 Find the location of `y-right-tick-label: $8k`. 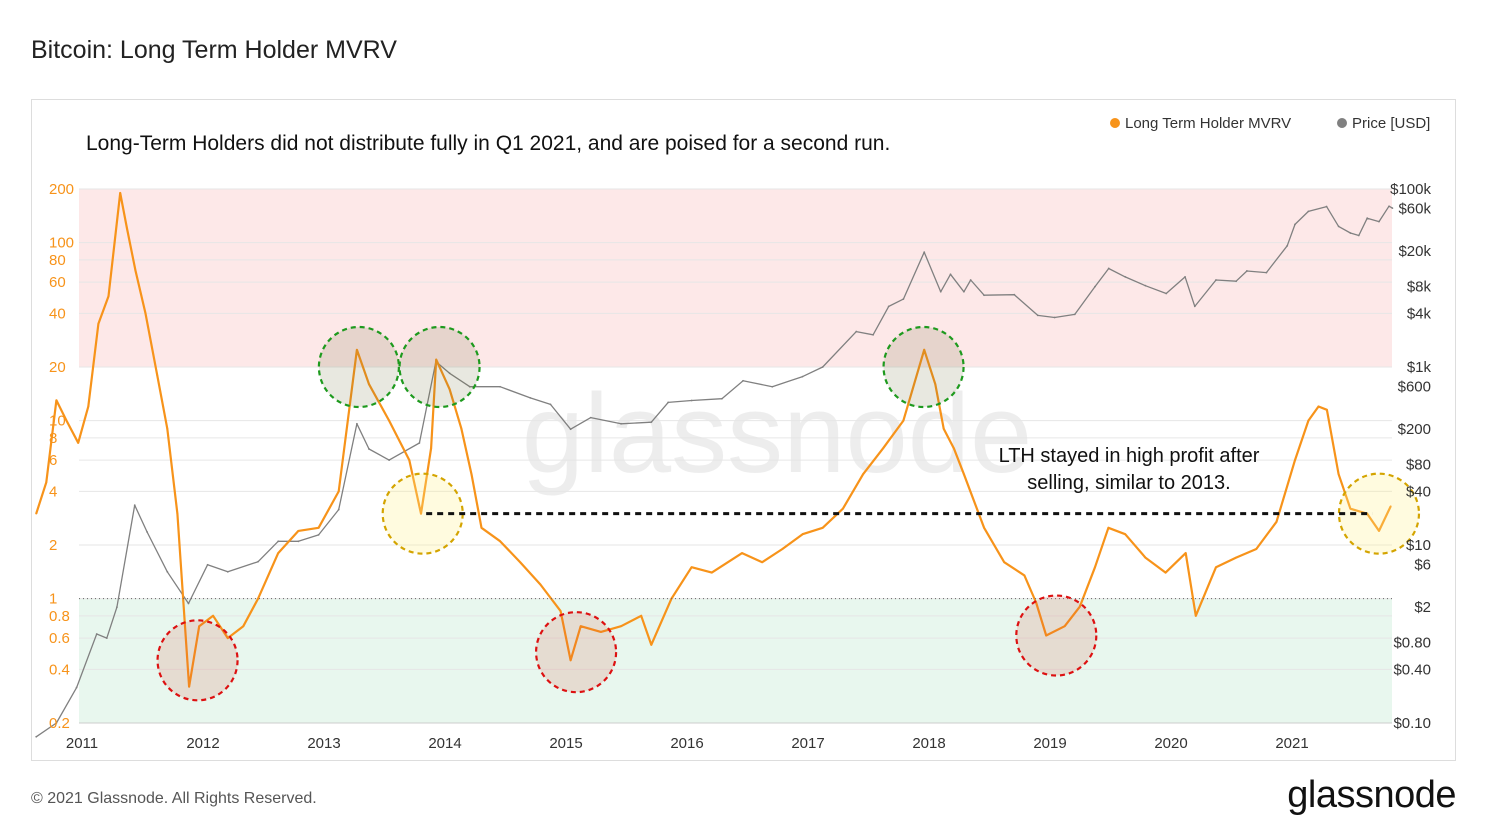

y-right-tick-label: $8k is located at coordinates (1419, 287).